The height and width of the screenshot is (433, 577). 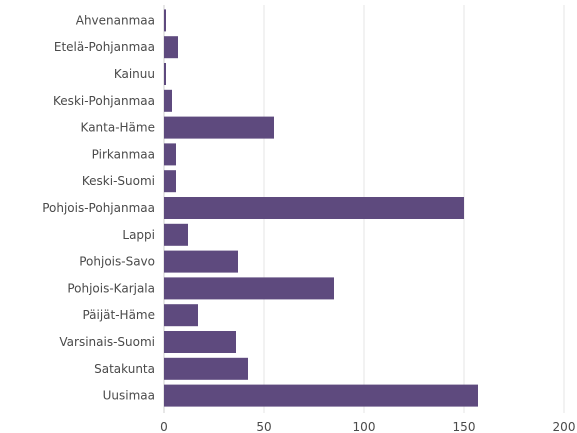 What do you see at coordinates (134, 74) in the screenshot?
I see `category-label: Kainuu` at bounding box center [134, 74].